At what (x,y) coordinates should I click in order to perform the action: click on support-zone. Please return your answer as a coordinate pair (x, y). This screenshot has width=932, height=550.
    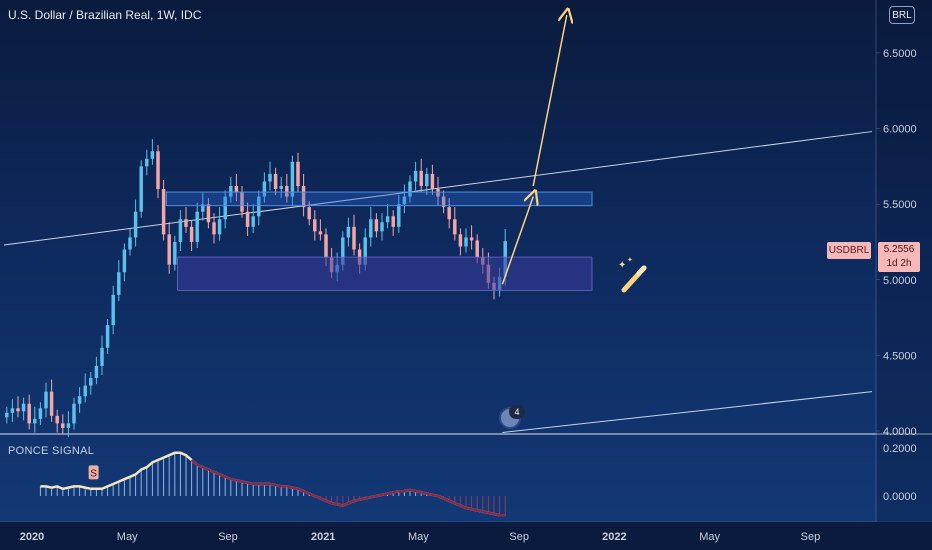
    Looking at the image, I should click on (385, 273).